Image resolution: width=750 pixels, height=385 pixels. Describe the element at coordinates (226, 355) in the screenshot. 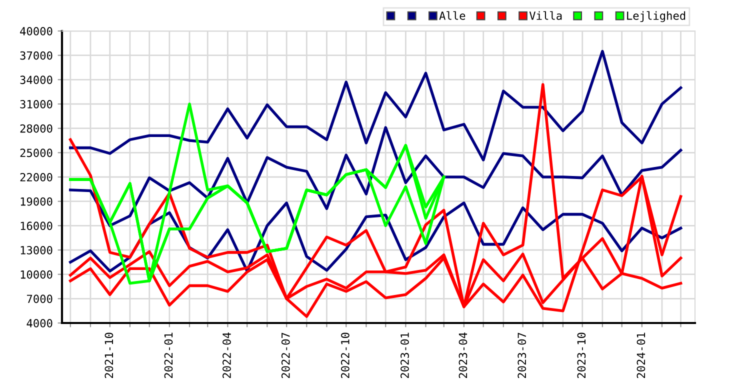

I see `x-tick-label: 2022-04` at that location.